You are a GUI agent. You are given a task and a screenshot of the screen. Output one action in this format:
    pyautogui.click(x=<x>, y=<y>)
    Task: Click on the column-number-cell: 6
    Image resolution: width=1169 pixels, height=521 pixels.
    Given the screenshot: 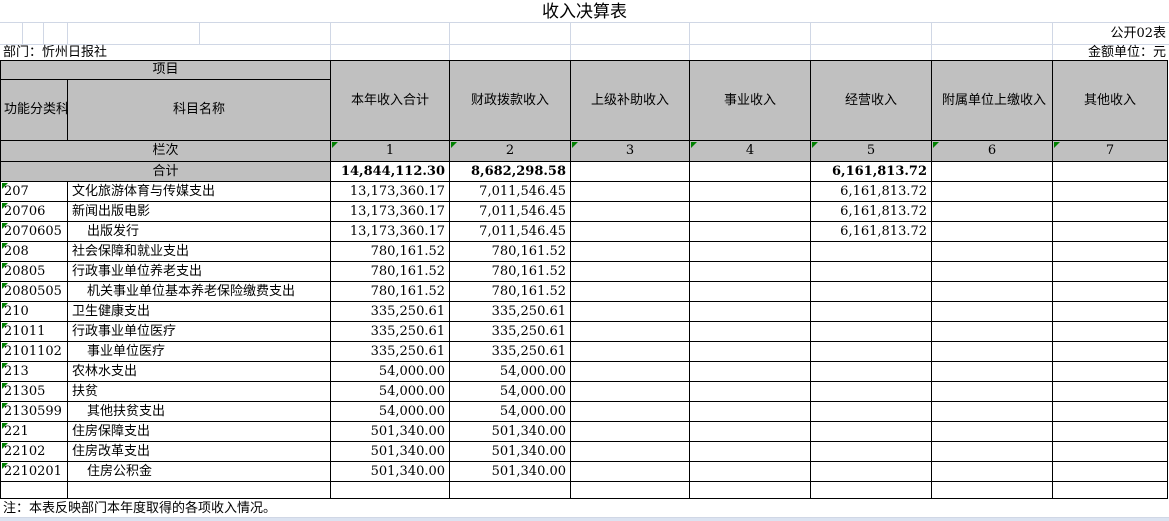 What is the action you would take?
    pyautogui.click(x=992, y=151)
    